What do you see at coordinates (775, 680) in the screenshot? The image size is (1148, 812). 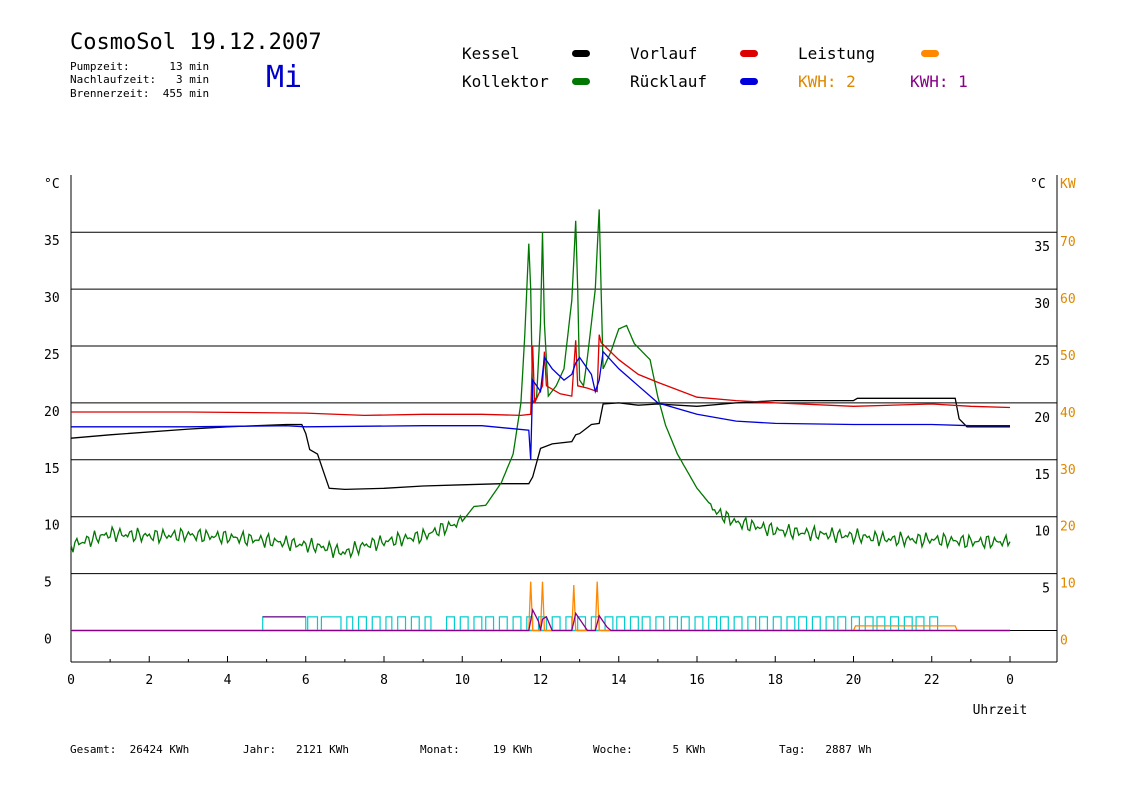 I see `x-tick-label-9: 18` at bounding box center [775, 680].